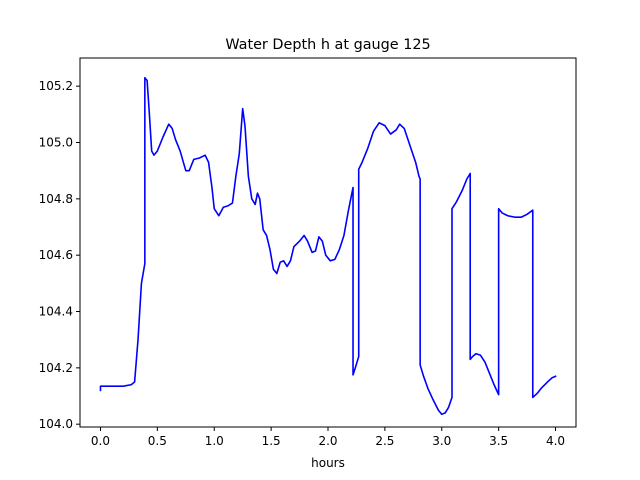 The height and width of the screenshot is (480, 640). Describe the element at coordinates (384, 441) in the screenshot. I see `x-tick-label: 2.5` at that location.